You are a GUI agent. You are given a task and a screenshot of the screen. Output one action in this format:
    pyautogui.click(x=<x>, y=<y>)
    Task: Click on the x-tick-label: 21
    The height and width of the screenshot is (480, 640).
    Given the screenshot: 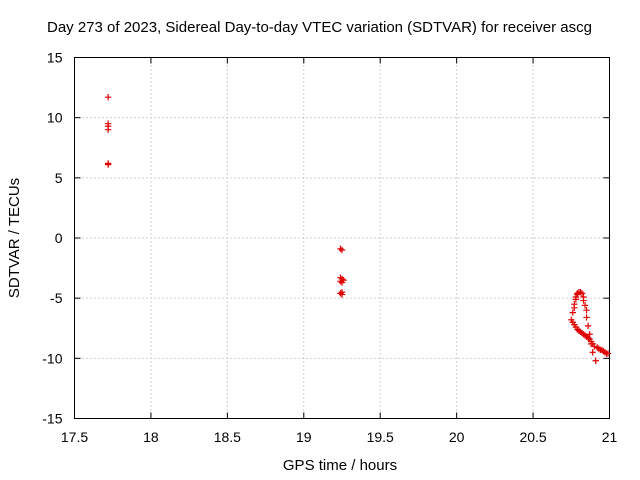 What is the action you would take?
    pyautogui.click(x=610, y=437)
    